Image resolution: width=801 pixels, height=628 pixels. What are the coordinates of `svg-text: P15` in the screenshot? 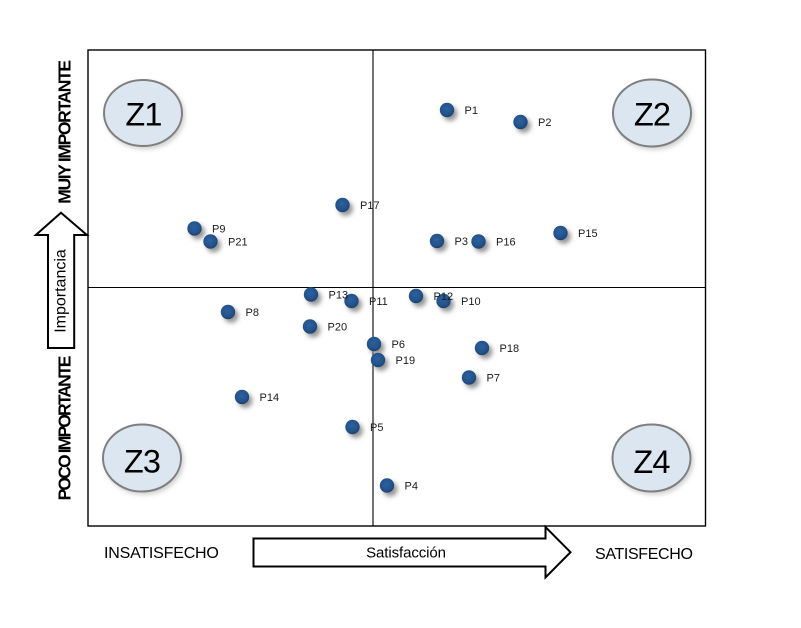 It's located at (588, 234).